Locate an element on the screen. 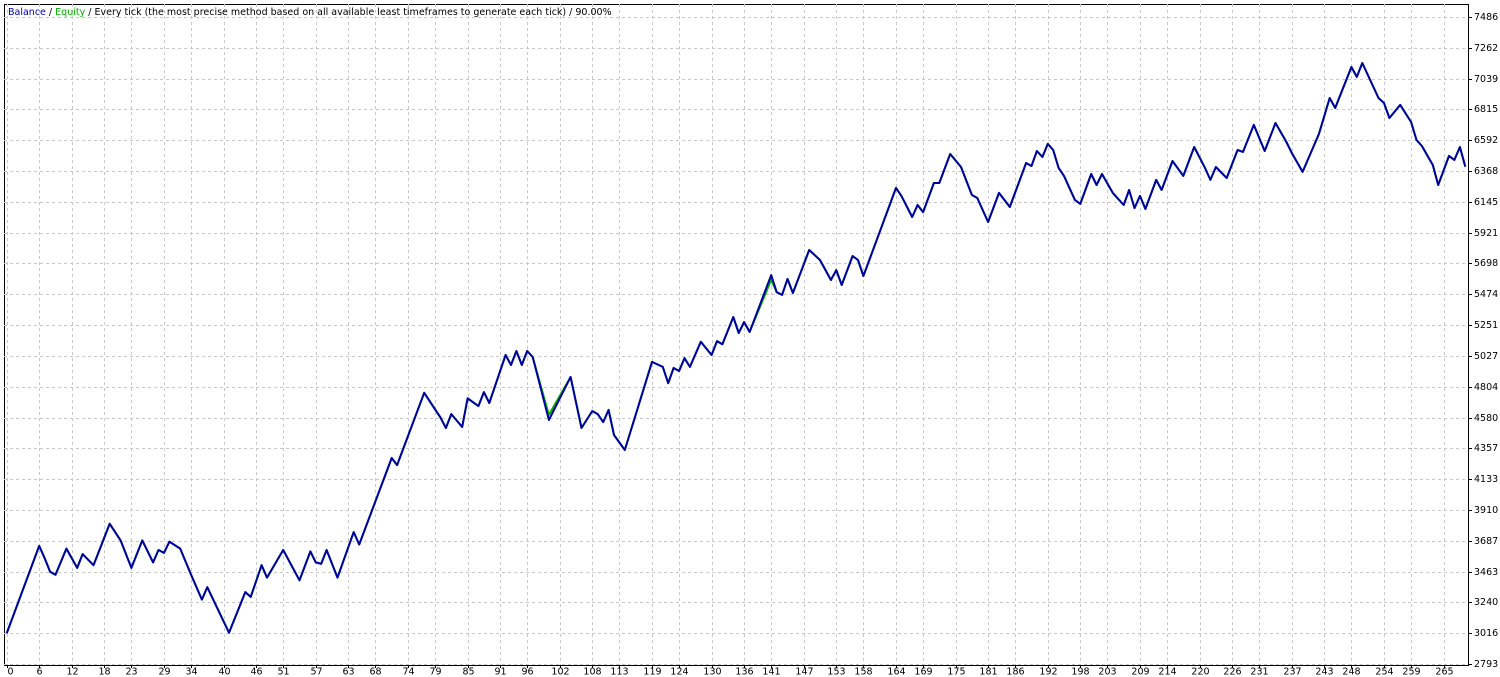 The height and width of the screenshot is (677, 1500). y-tick-label: 6815 is located at coordinates (1486, 109).